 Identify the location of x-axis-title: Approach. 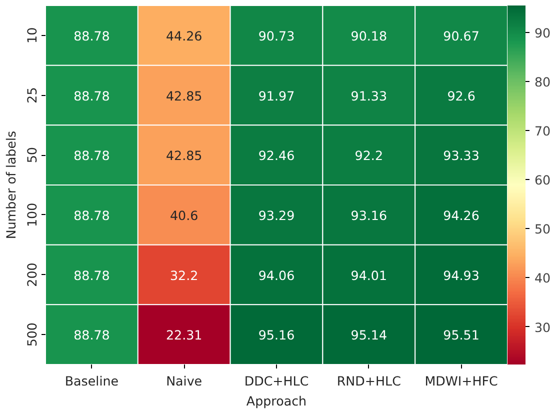
(276, 401).